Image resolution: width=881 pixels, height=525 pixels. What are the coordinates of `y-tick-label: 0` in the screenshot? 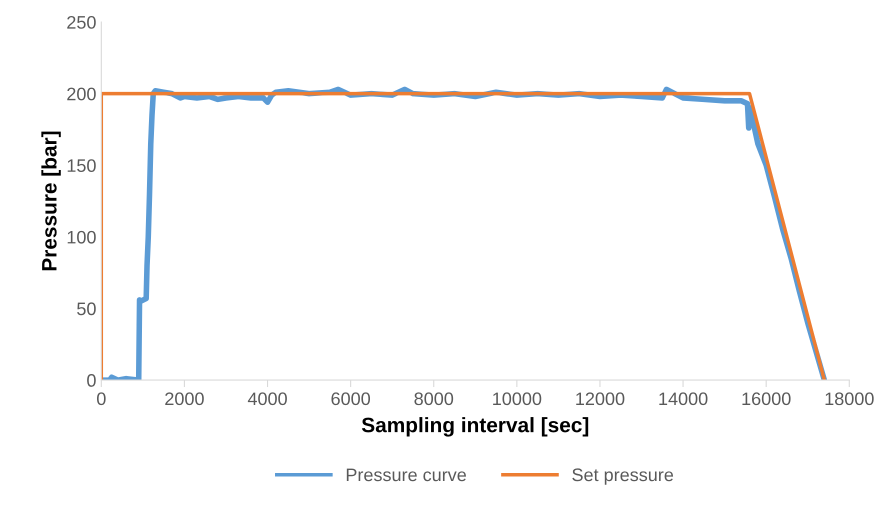 It's located at (91, 380).